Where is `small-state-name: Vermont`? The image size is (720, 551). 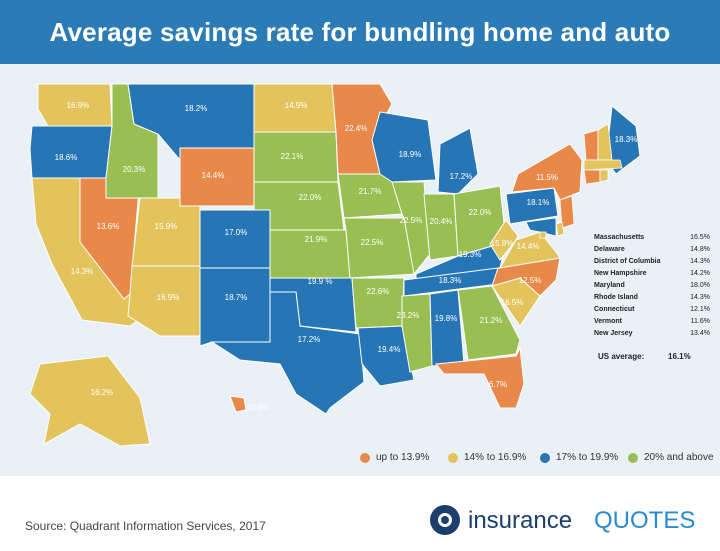 small-state-name: Vermont is located at coordinates (608, 321).